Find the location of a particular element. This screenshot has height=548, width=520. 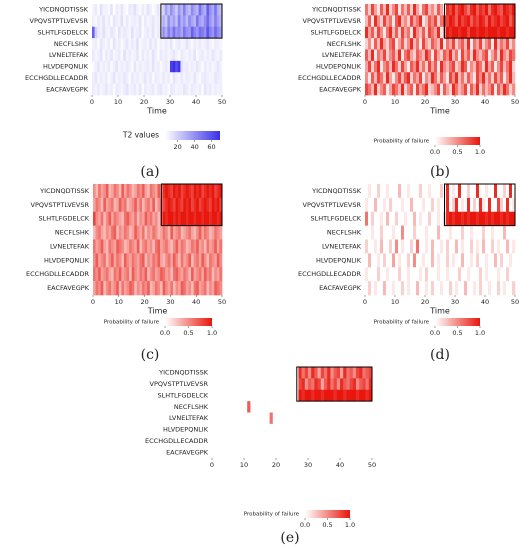

colorbar-label: Probability of failure is located at coordinates (402, 142).